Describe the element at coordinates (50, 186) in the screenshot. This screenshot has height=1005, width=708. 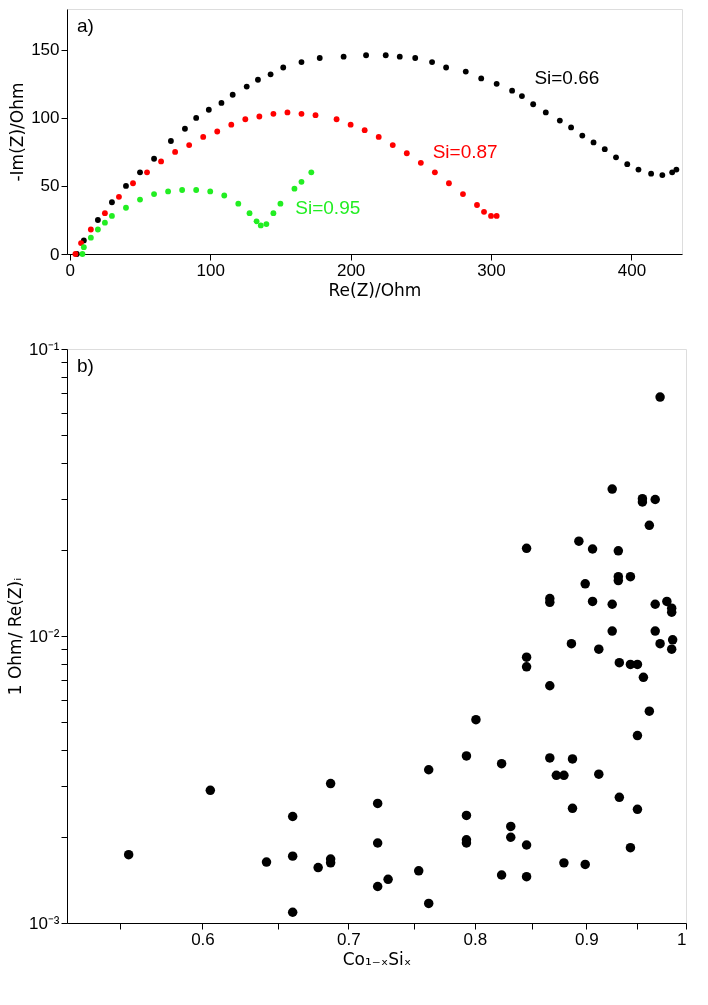
I see `y-tick-label: 50` at that location.